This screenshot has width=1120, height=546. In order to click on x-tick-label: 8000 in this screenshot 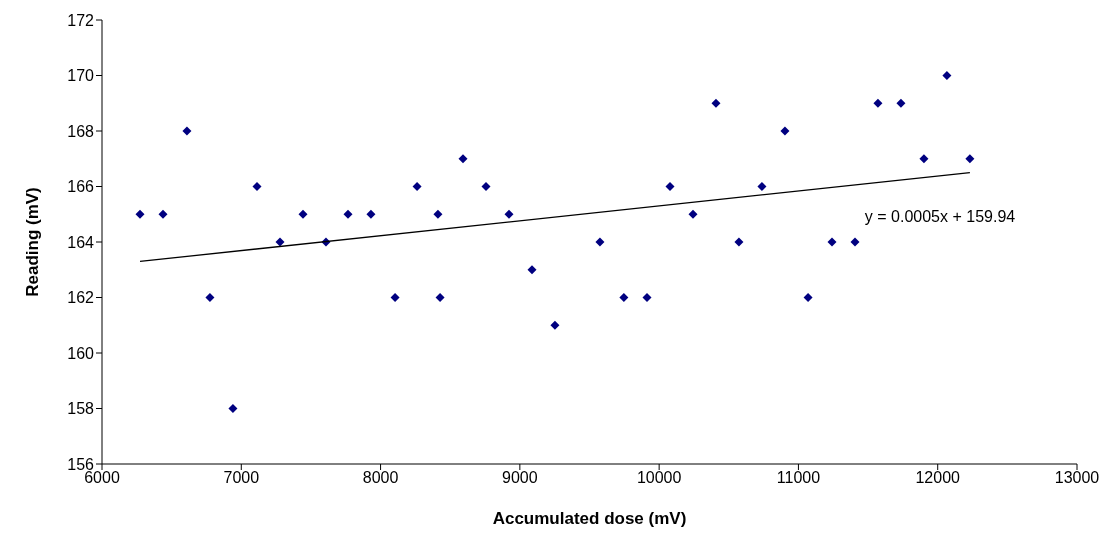, I will do `click(380, 478)`.